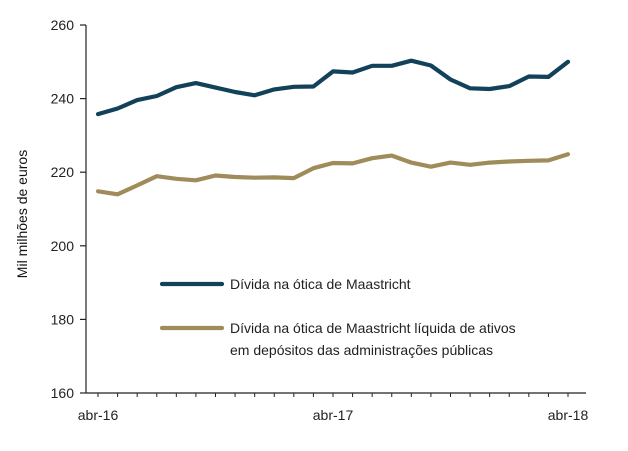 The height and width of the screenshot is (451, 628). What do you see at coordinates (361, 350) in the screenshot?
I see `legend-label-2: em depósitos das administrações públicas` at bounding box center [361, 350].